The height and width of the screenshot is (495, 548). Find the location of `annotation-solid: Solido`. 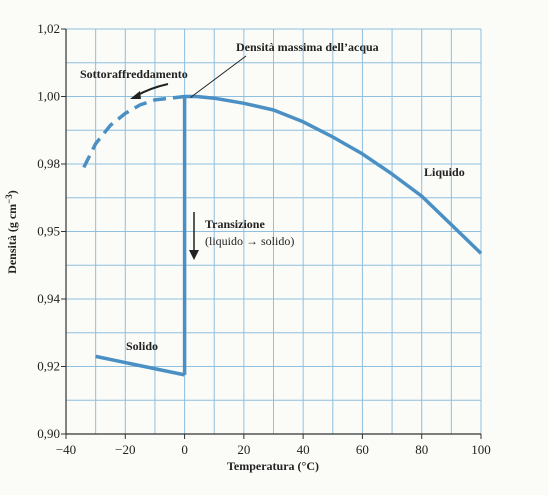

annotation-solid: Solido is located at coordinates (142, 346).